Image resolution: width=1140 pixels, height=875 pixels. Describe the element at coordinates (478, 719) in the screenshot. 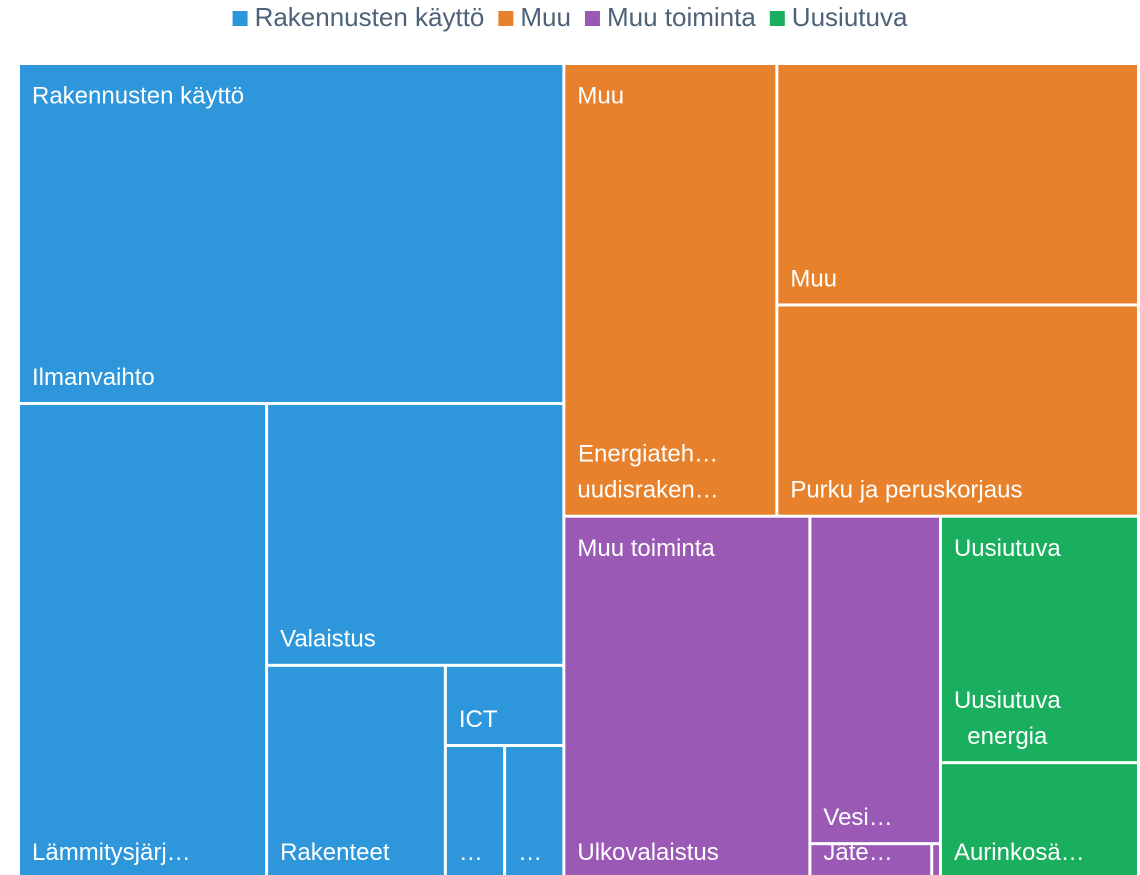

I see `cell-label: ICT` at that location.